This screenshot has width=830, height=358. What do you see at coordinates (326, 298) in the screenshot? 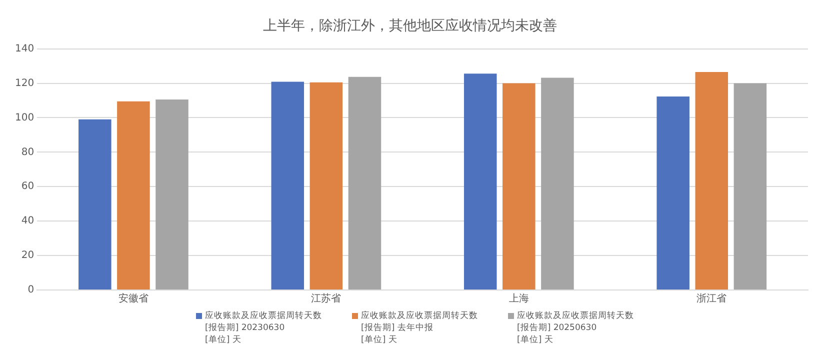
I see `x-tick-label: 江苏省` at bounding box center [326, 298].